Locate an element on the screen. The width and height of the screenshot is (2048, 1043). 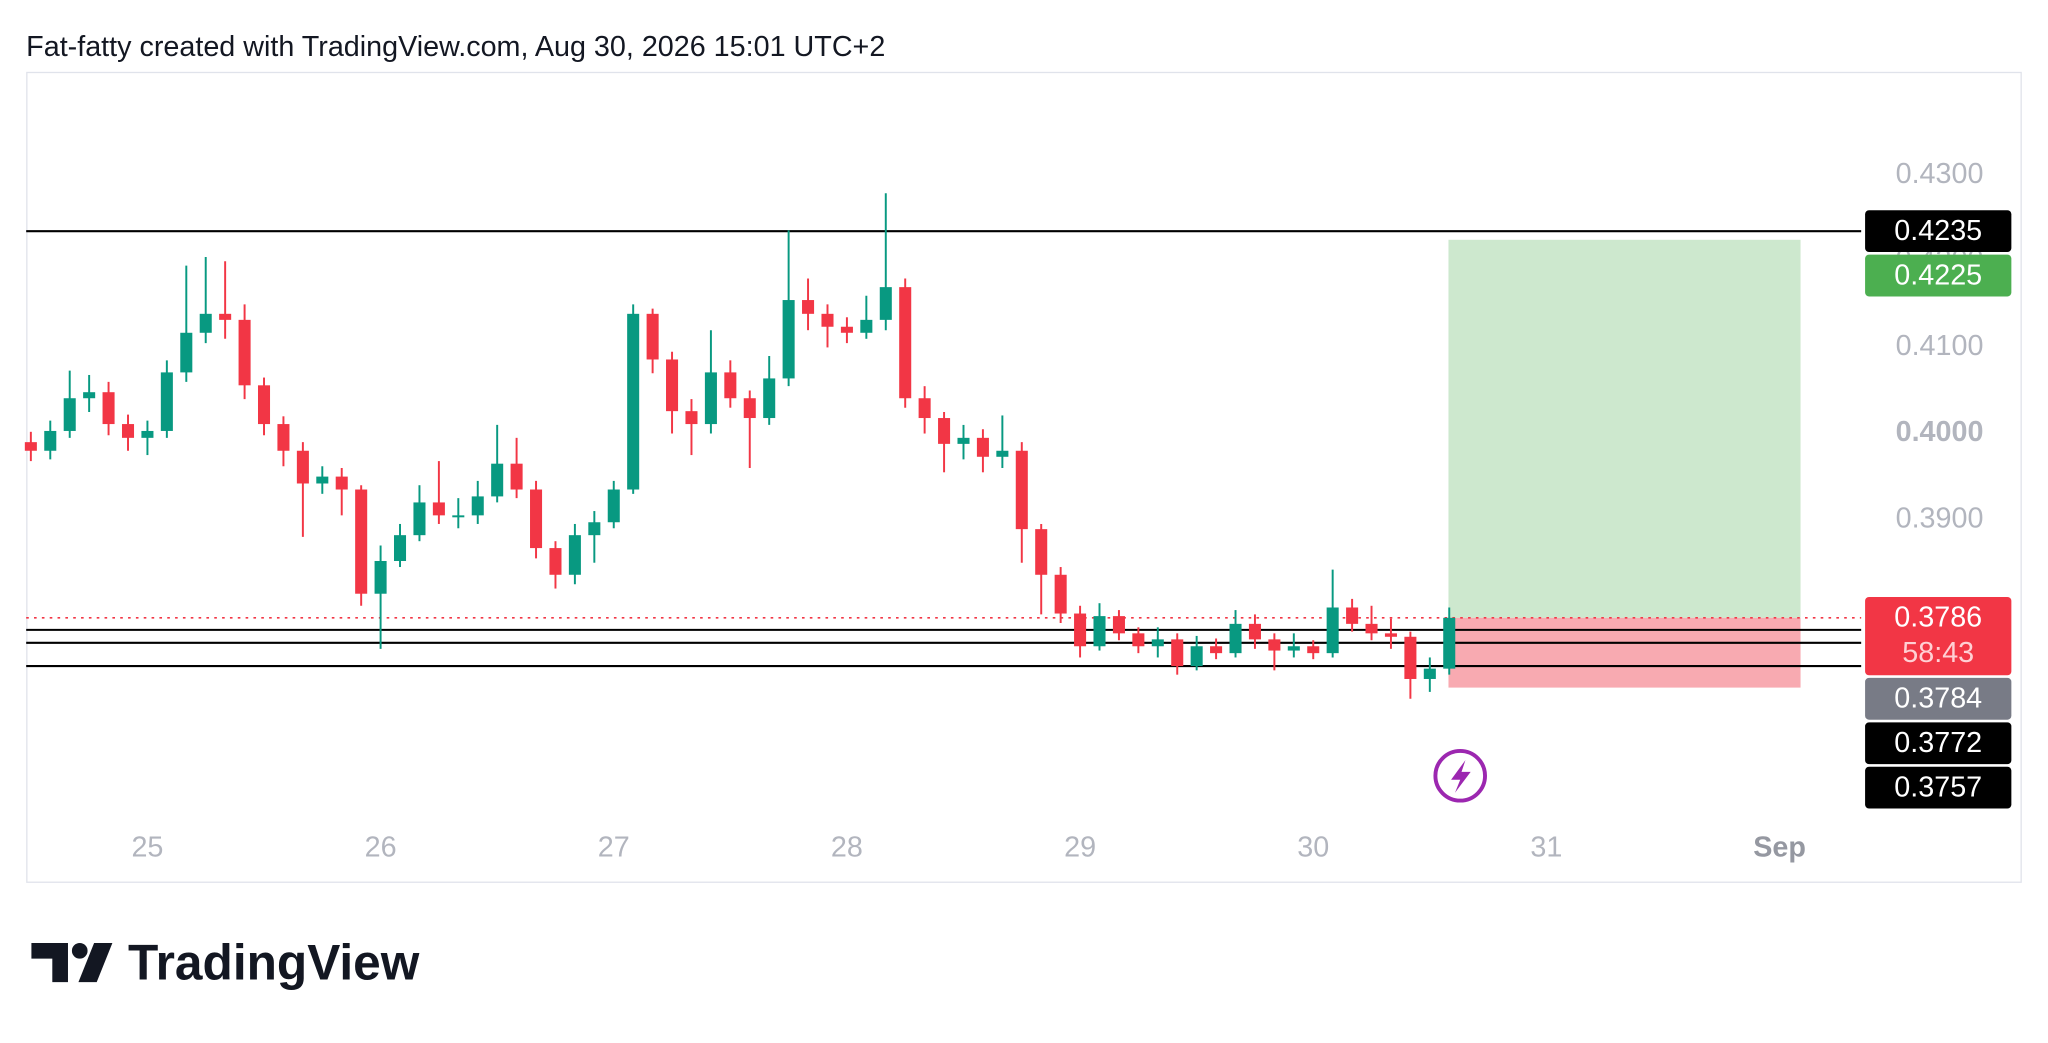
x-tick-label: 30 is located at coordinates (1313, 848).